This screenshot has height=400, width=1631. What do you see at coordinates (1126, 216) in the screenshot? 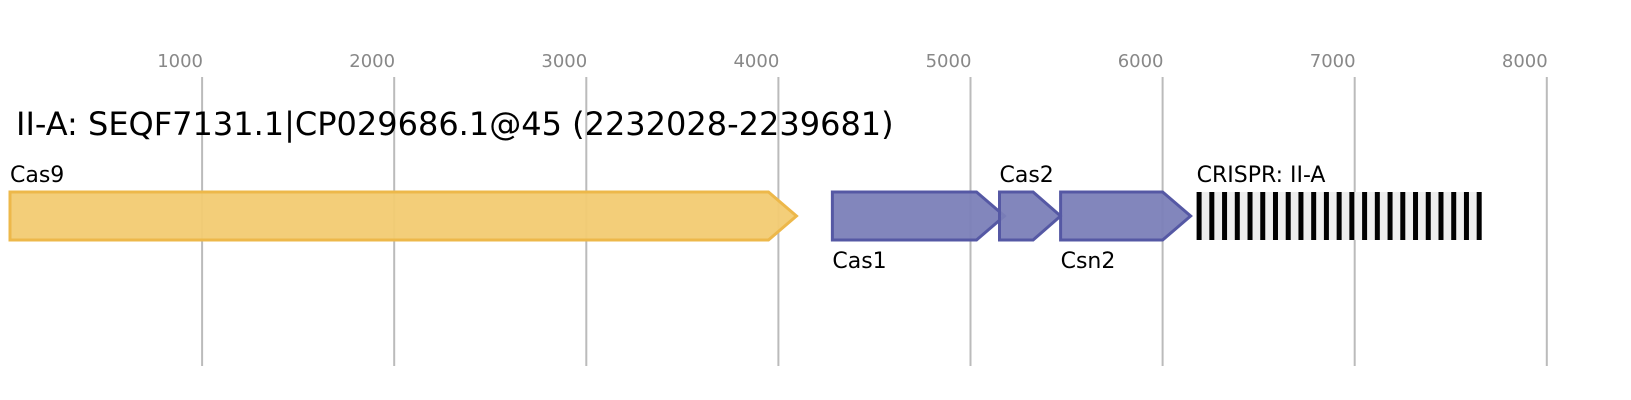
I see `gene-arrow-csn2` at bounding box center [1126, 216].